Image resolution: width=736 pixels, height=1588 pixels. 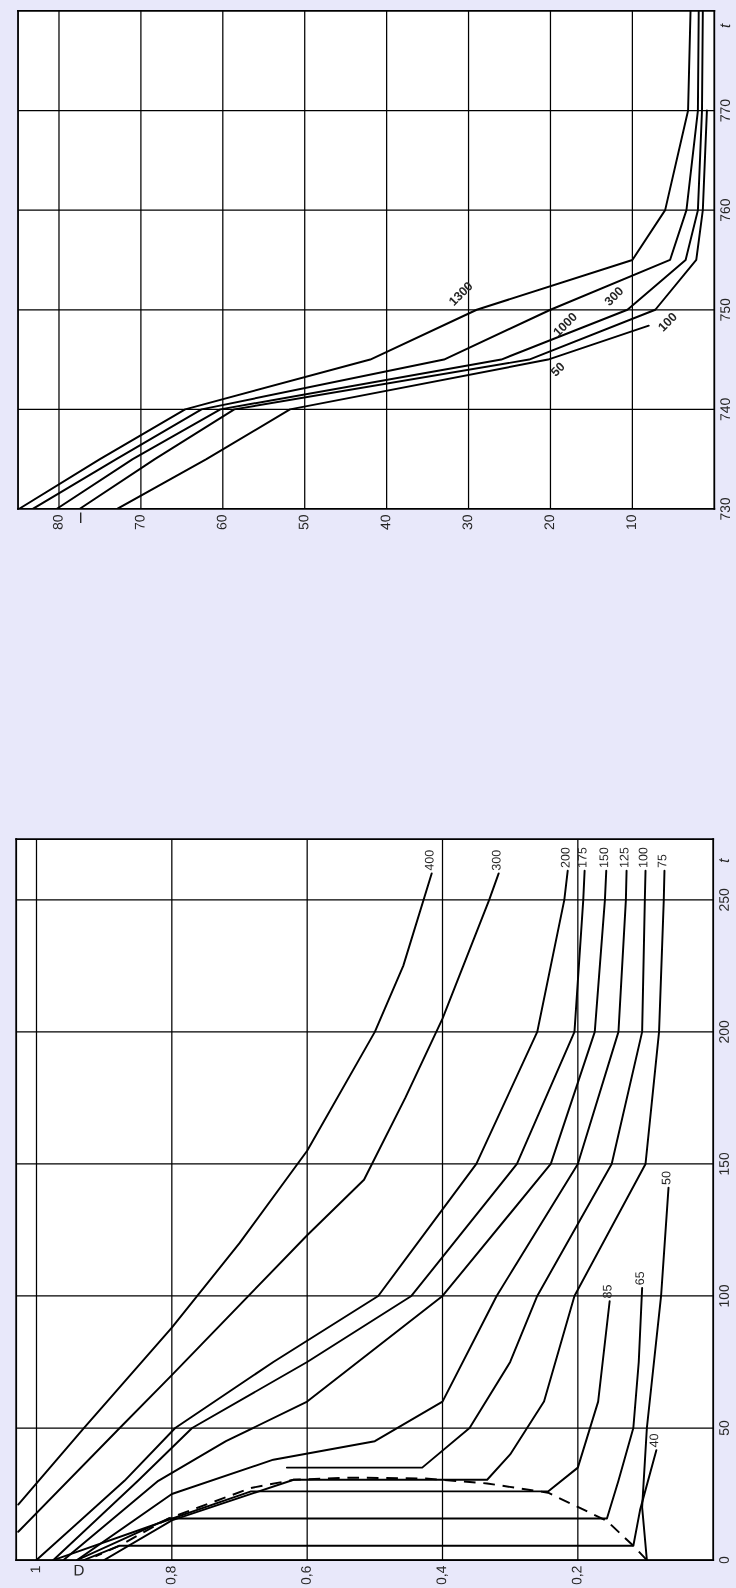 What do you see at coordinates (442, 1575) in the screenshot?
I see `x-tick-label: 0,4` at bounding box center [442, 1575].